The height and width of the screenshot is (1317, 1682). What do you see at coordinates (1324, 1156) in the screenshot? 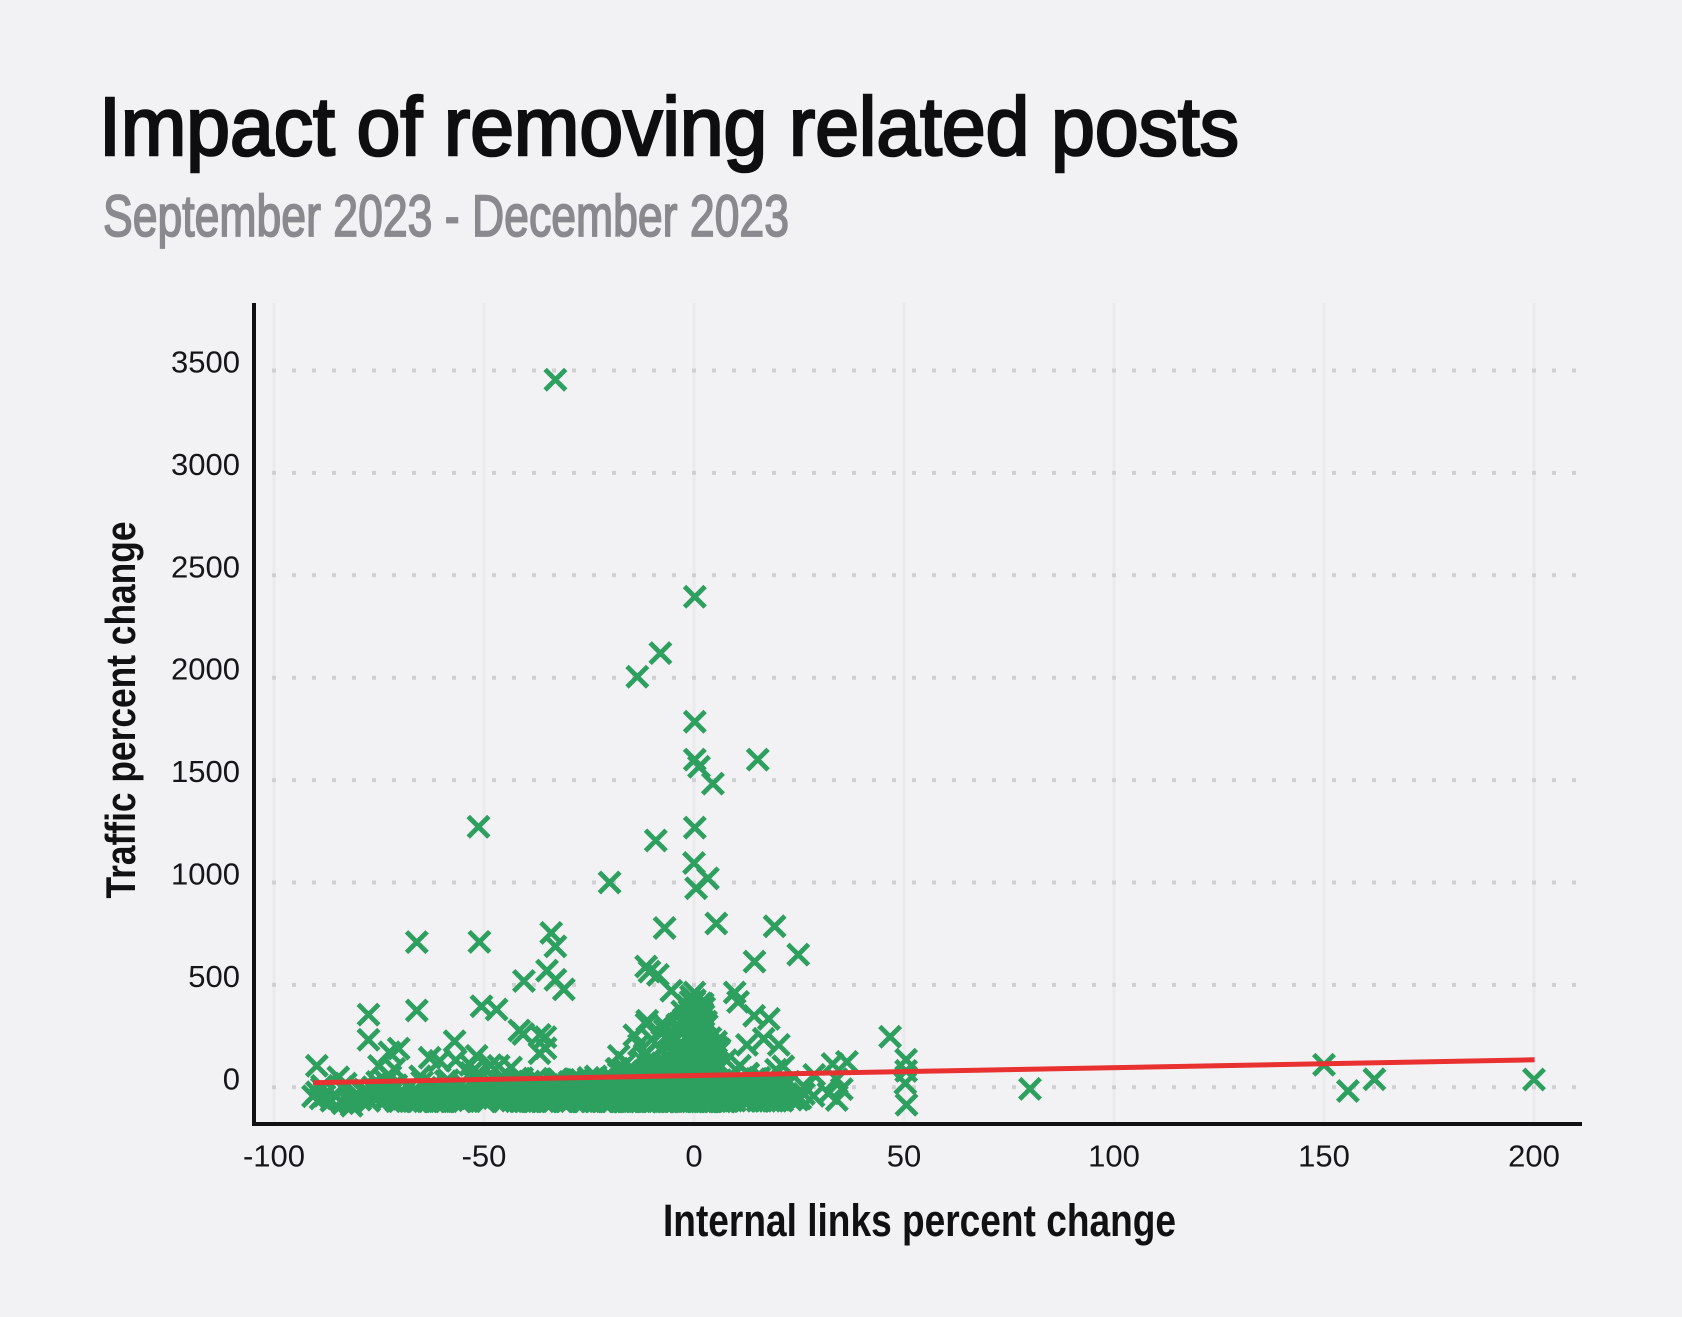
I see `svg-text: 150` at bounding box center [1324, 1156].